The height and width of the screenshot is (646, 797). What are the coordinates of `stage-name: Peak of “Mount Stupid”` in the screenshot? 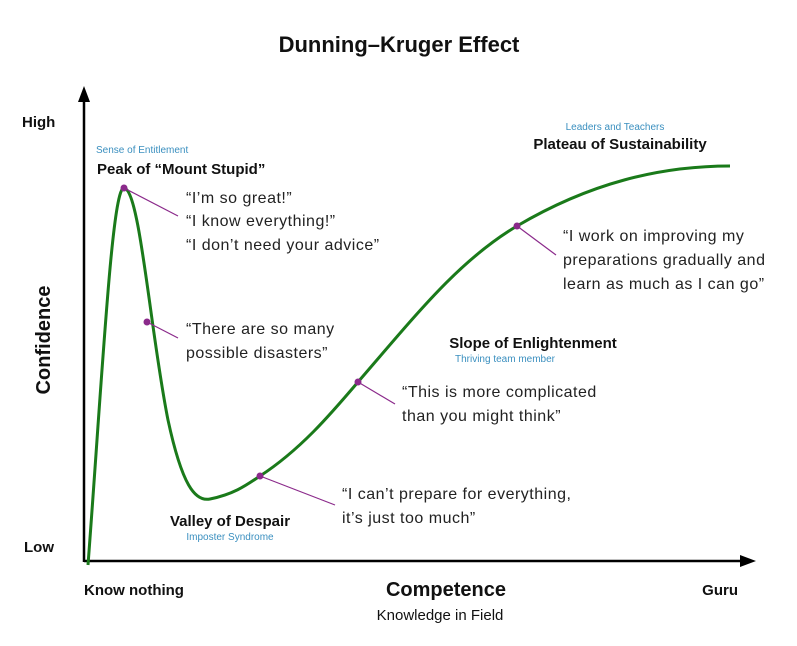 It's located at (181, 169).